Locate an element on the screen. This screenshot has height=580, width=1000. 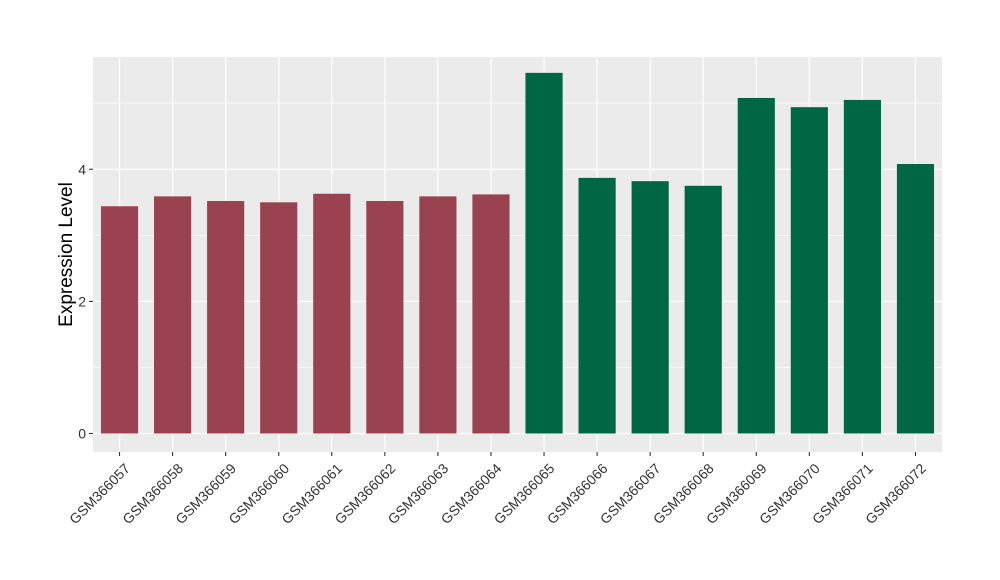
bar-gsm366070 is located at coordinates (809, 270).